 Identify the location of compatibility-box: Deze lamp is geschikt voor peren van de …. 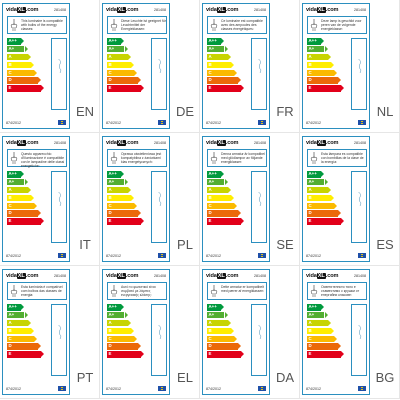
(337, 25).